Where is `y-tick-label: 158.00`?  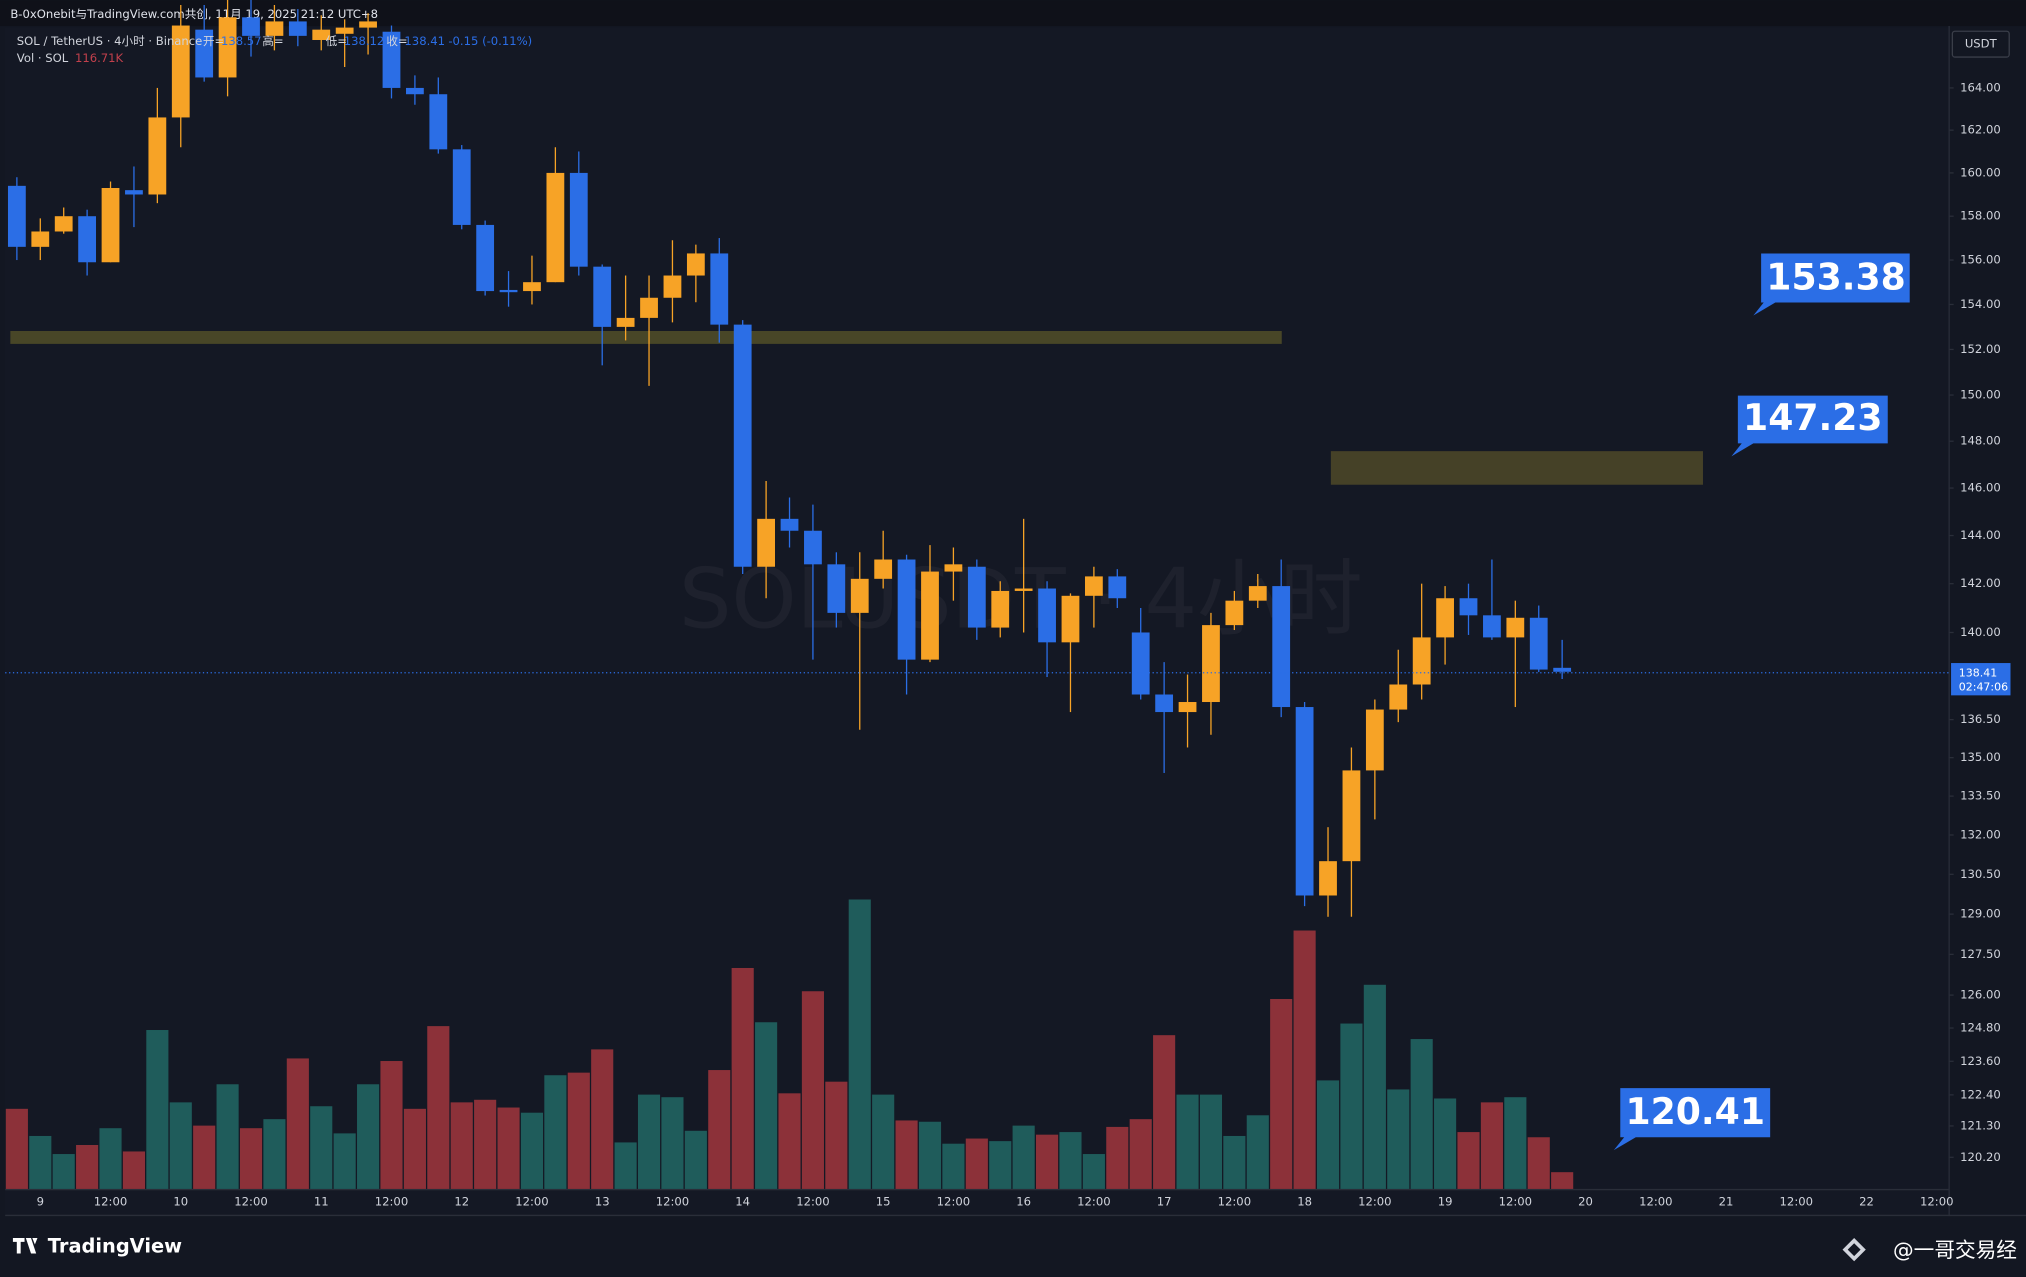 y-tick-label: 158.00 is located at coordinates (1980, 216).